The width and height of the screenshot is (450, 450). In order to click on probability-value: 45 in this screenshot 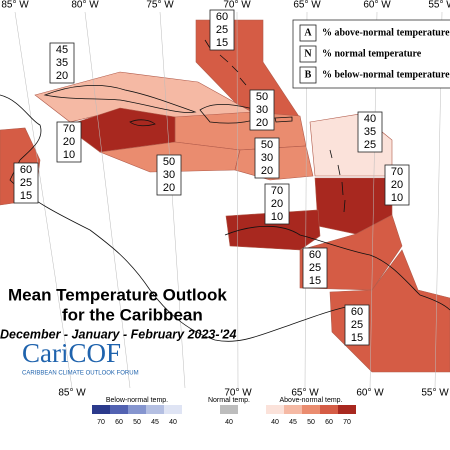, I will do `click(62, 50)`.